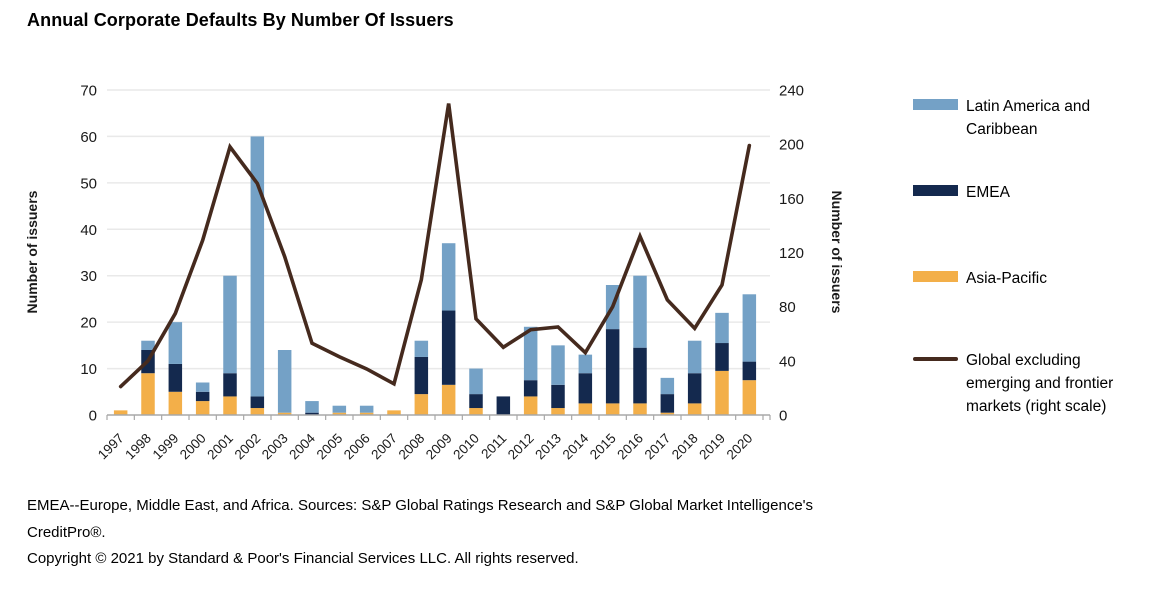 The height and width of the screenshot is (590, 1154). I want to click on left-axis-title: Number of issuers, so click(32, 251).